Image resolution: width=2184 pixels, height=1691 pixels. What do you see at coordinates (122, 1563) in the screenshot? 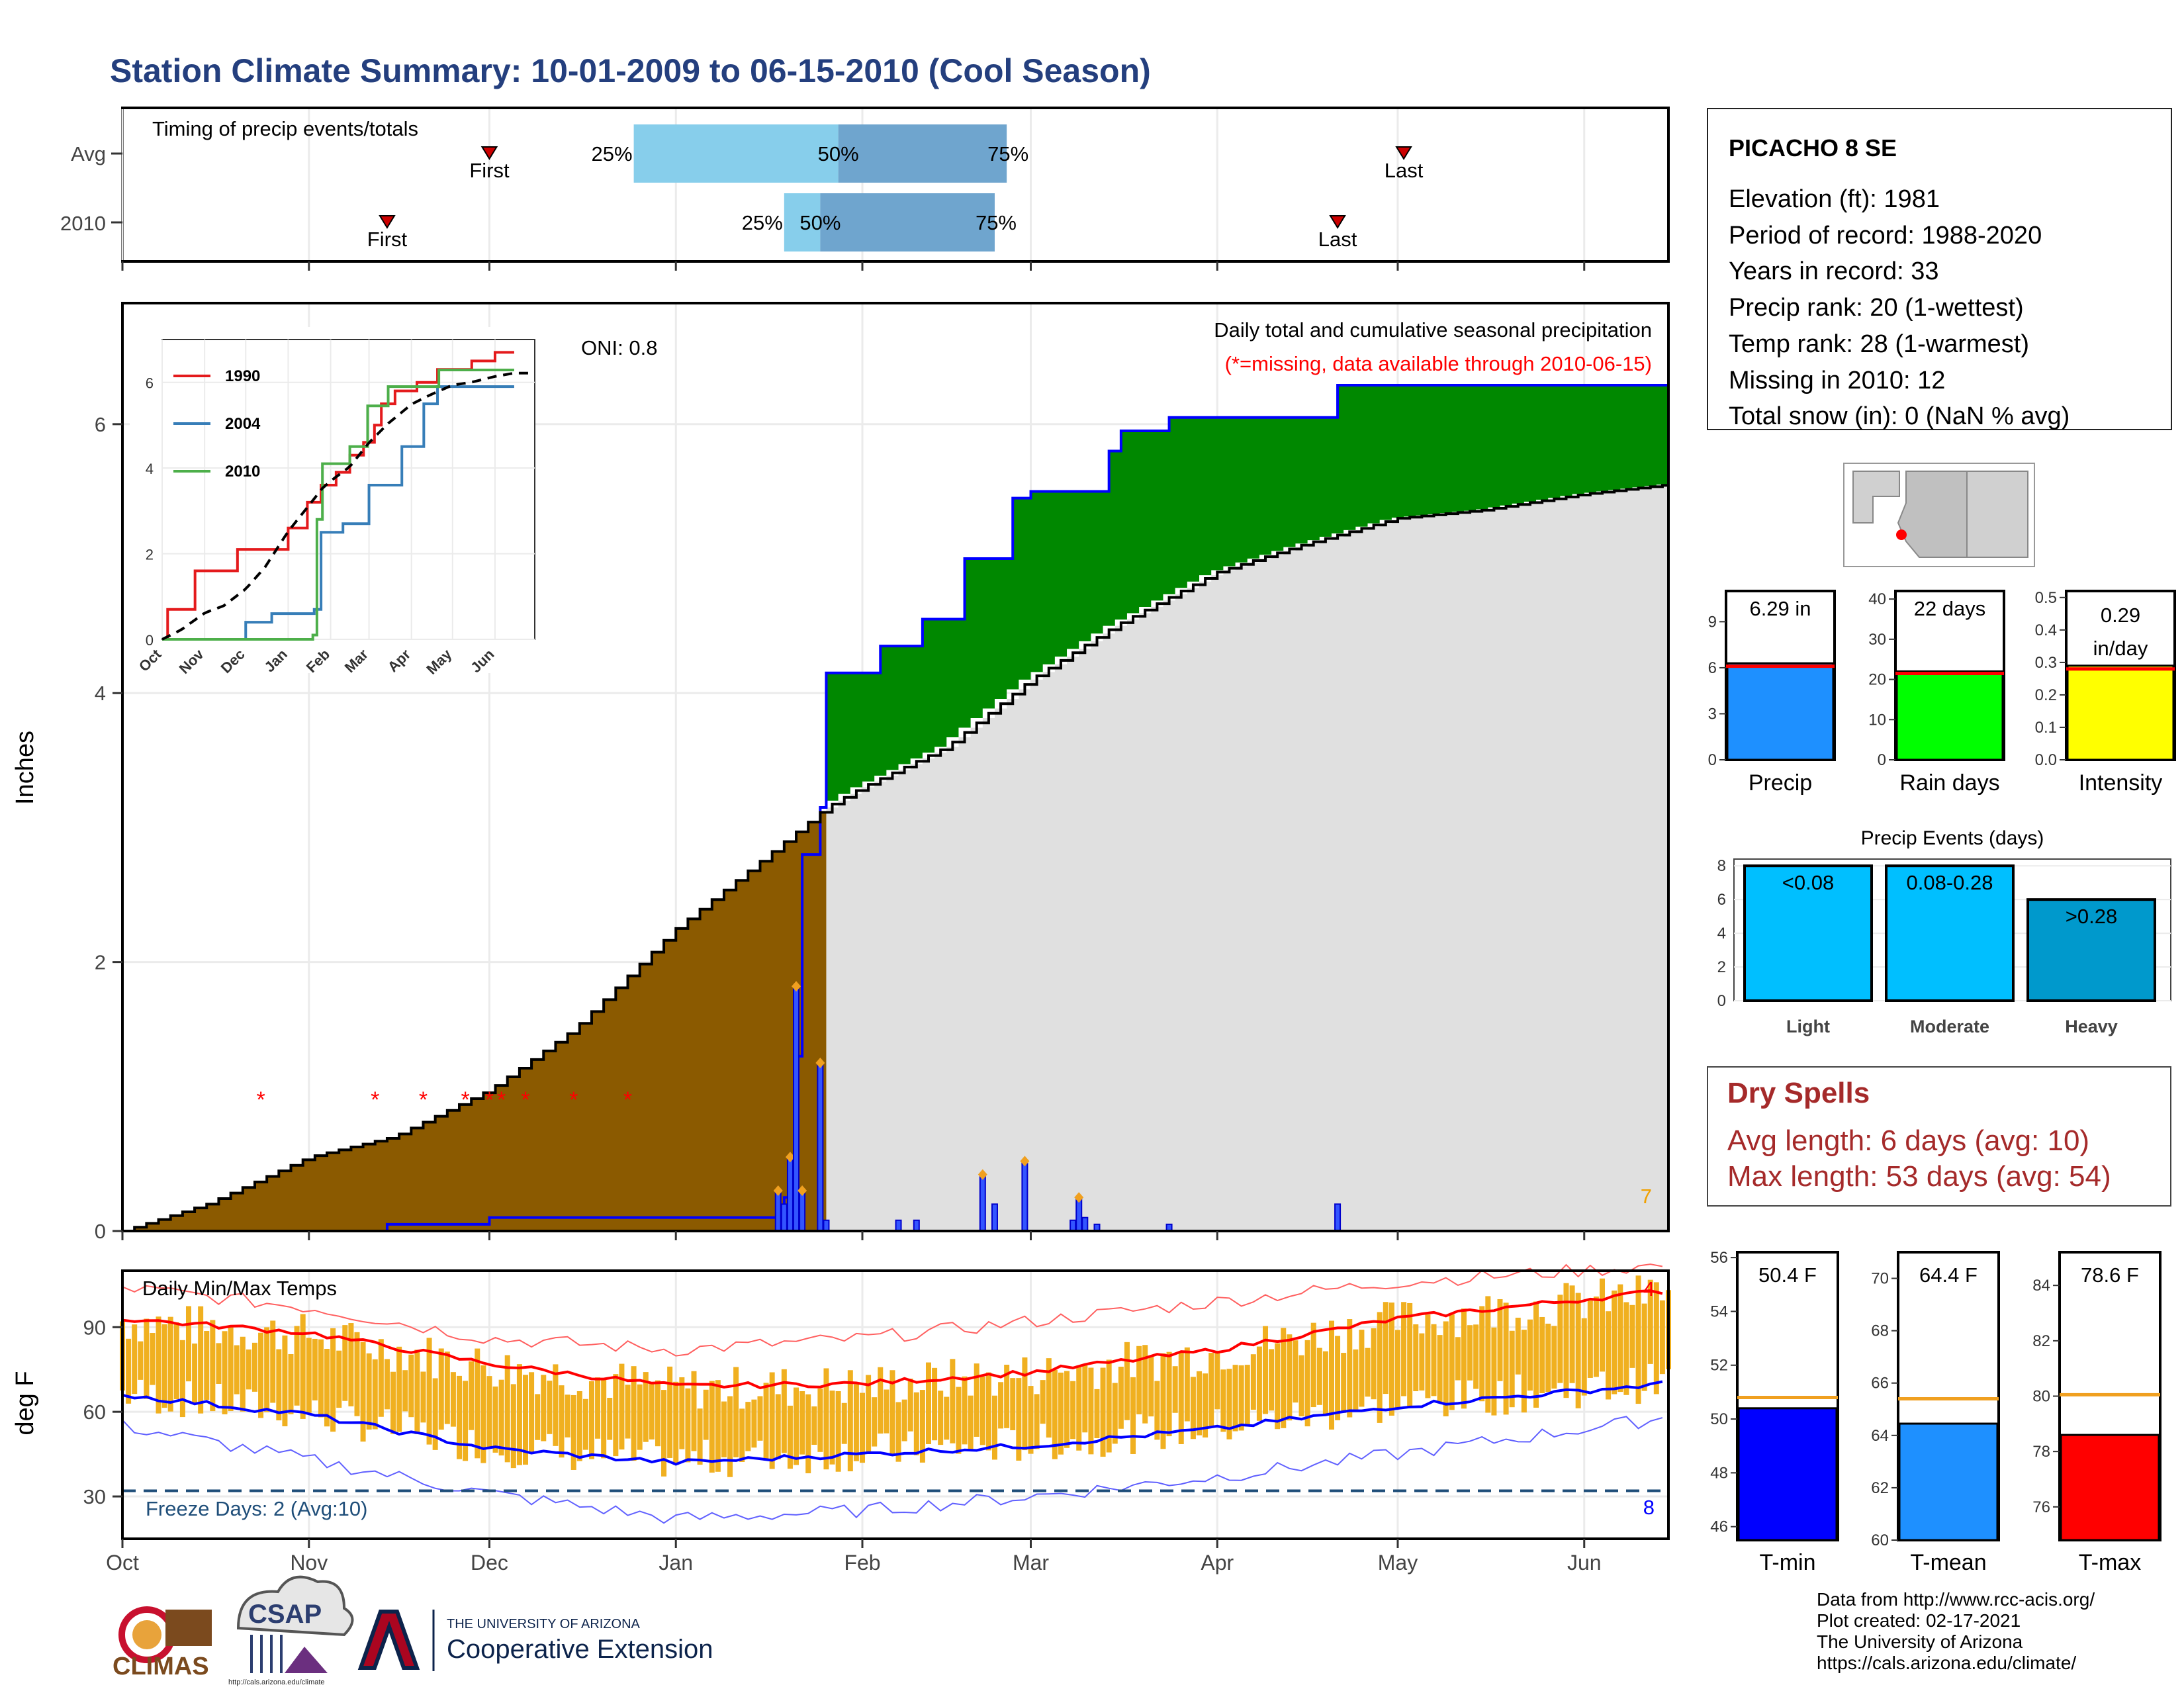
I see `month-x-tick-label-0: Oct` at bounding box center [122, 1563].